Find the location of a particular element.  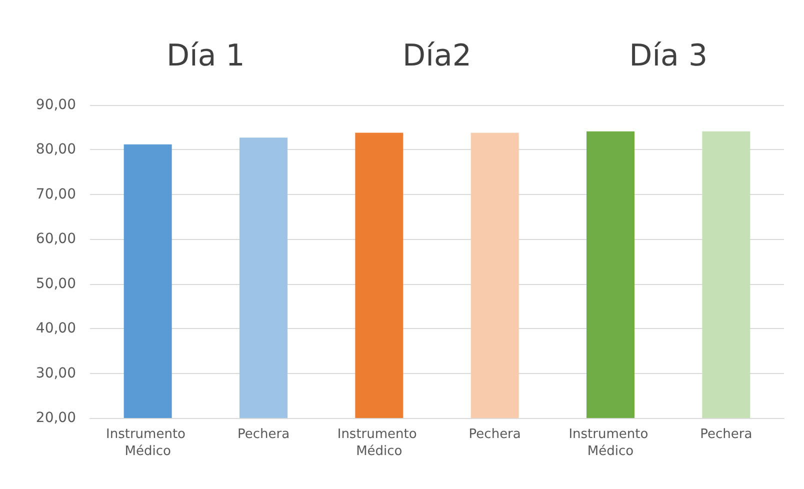

y-tick-label: 30,00 is located at coordinates (56, 373).